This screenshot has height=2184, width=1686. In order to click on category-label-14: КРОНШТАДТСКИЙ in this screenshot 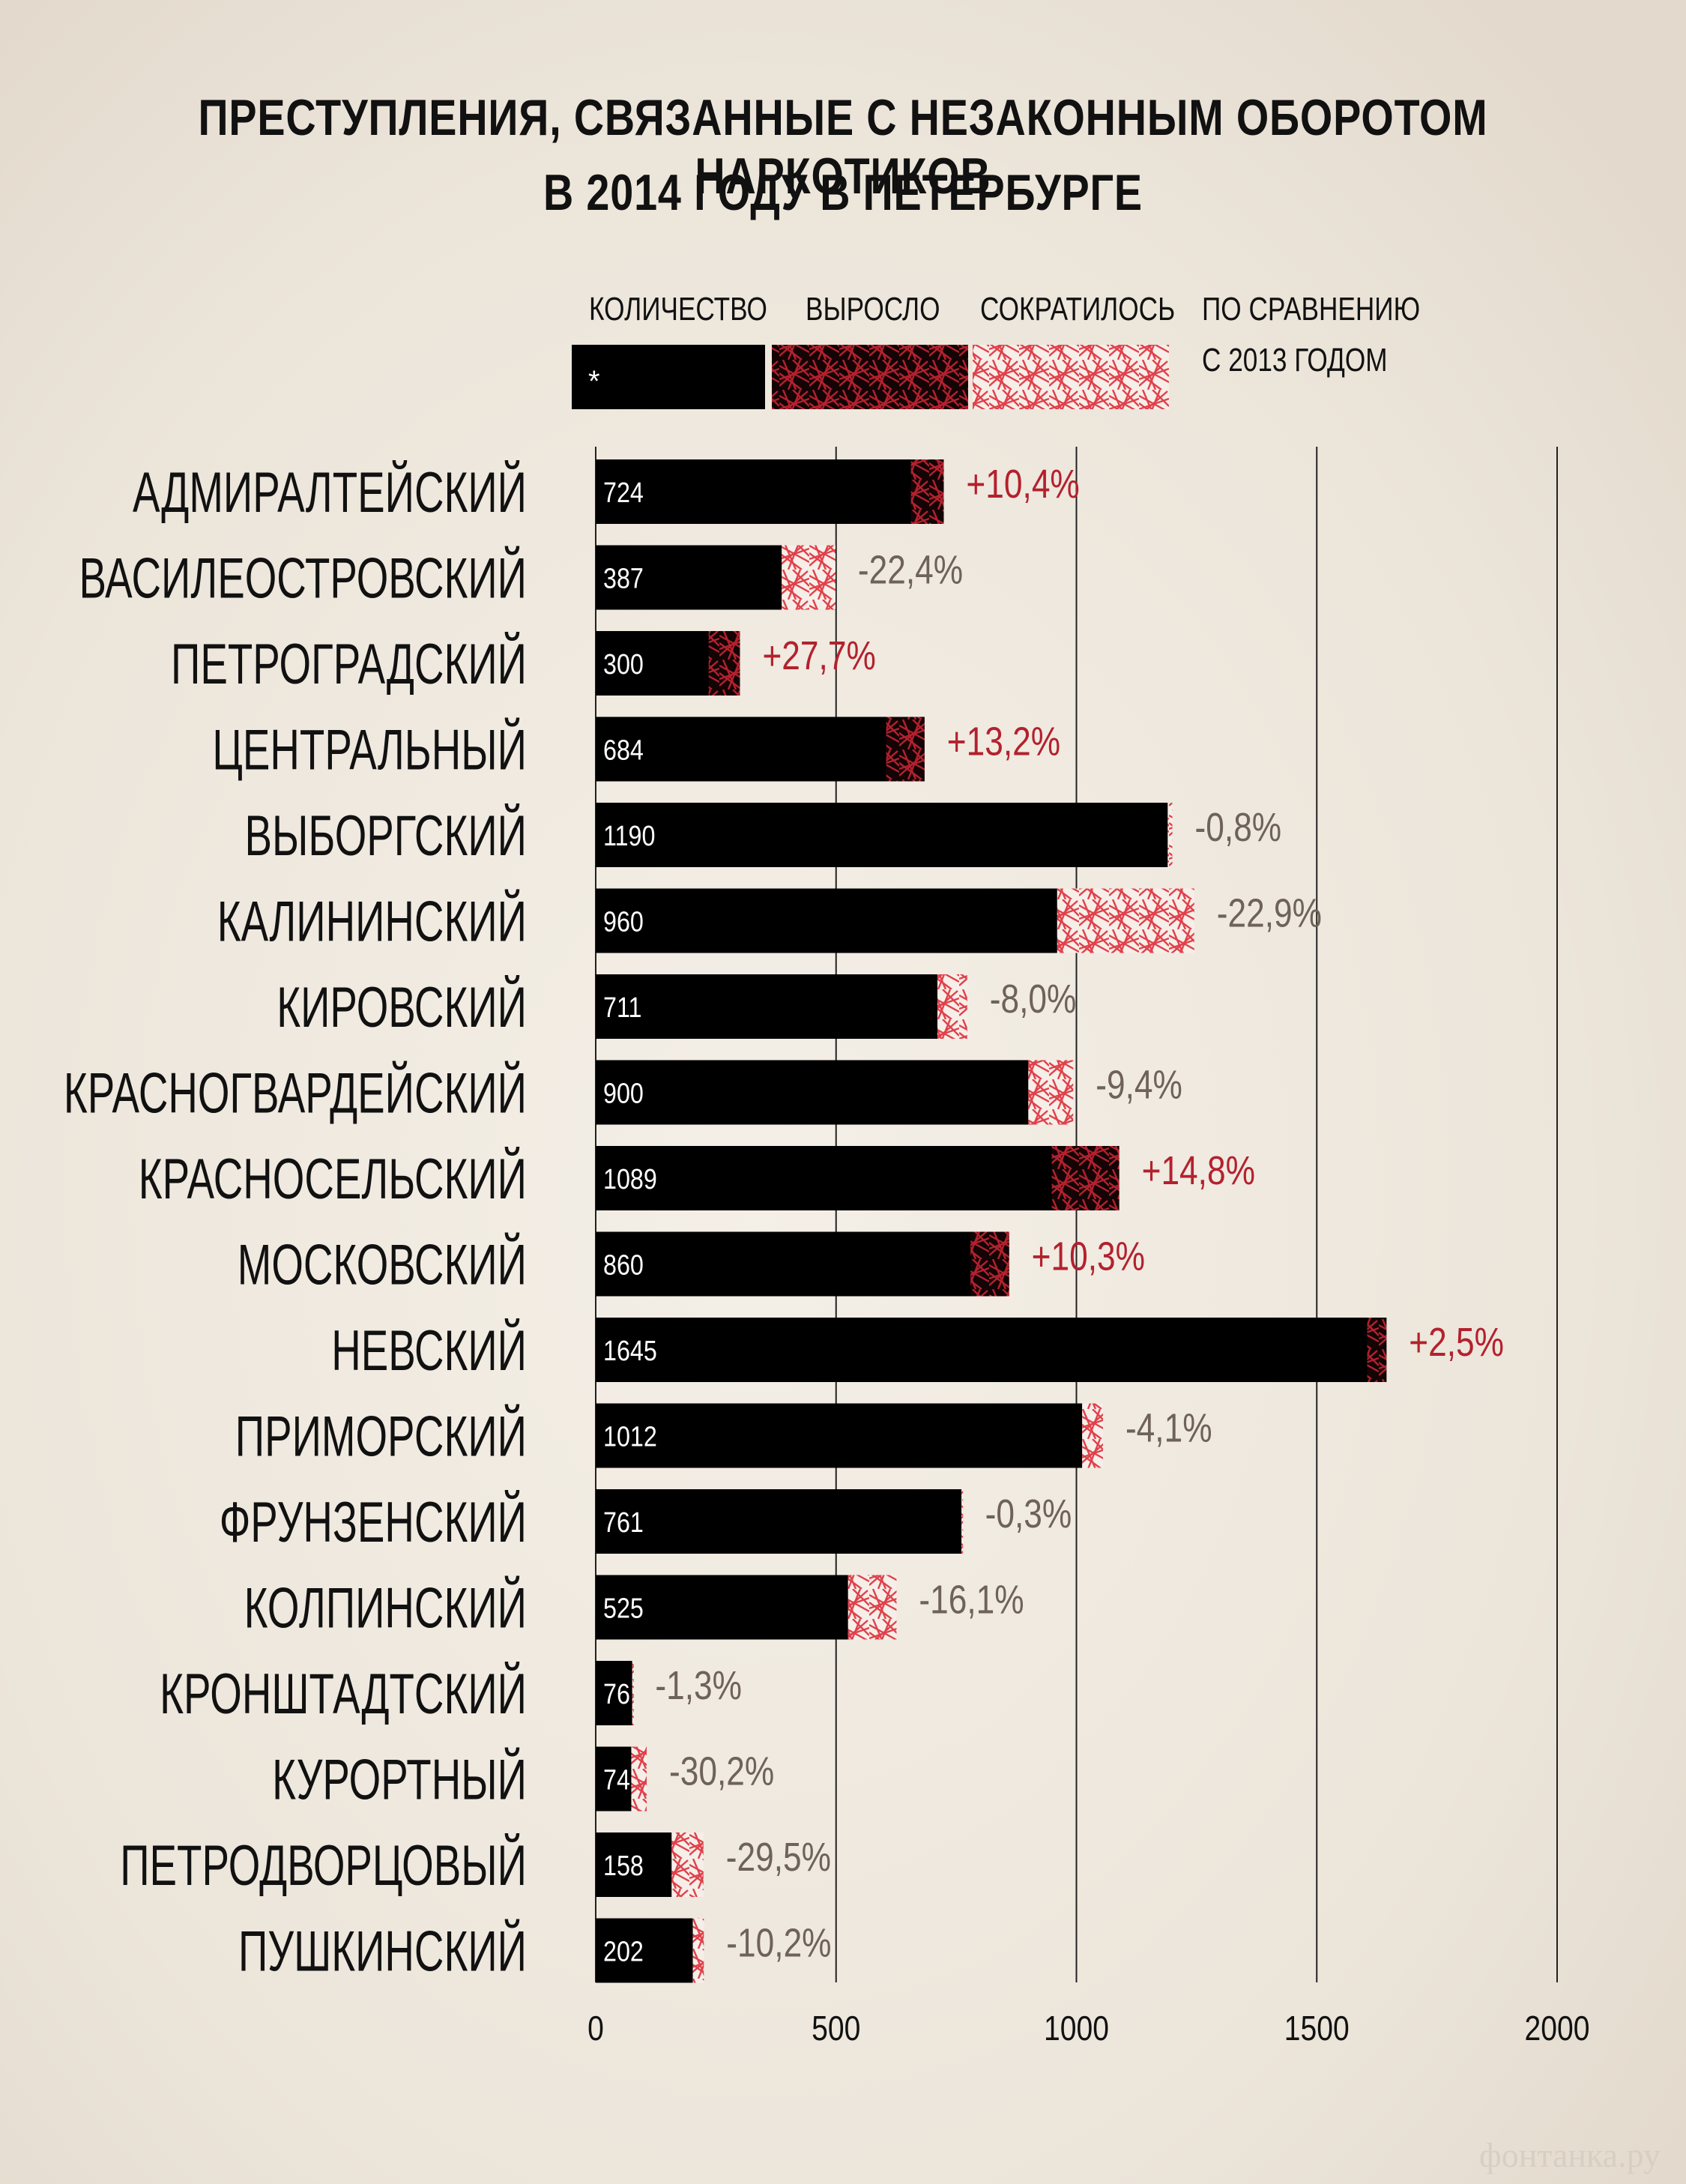, I will do `click(343, 1693)`.